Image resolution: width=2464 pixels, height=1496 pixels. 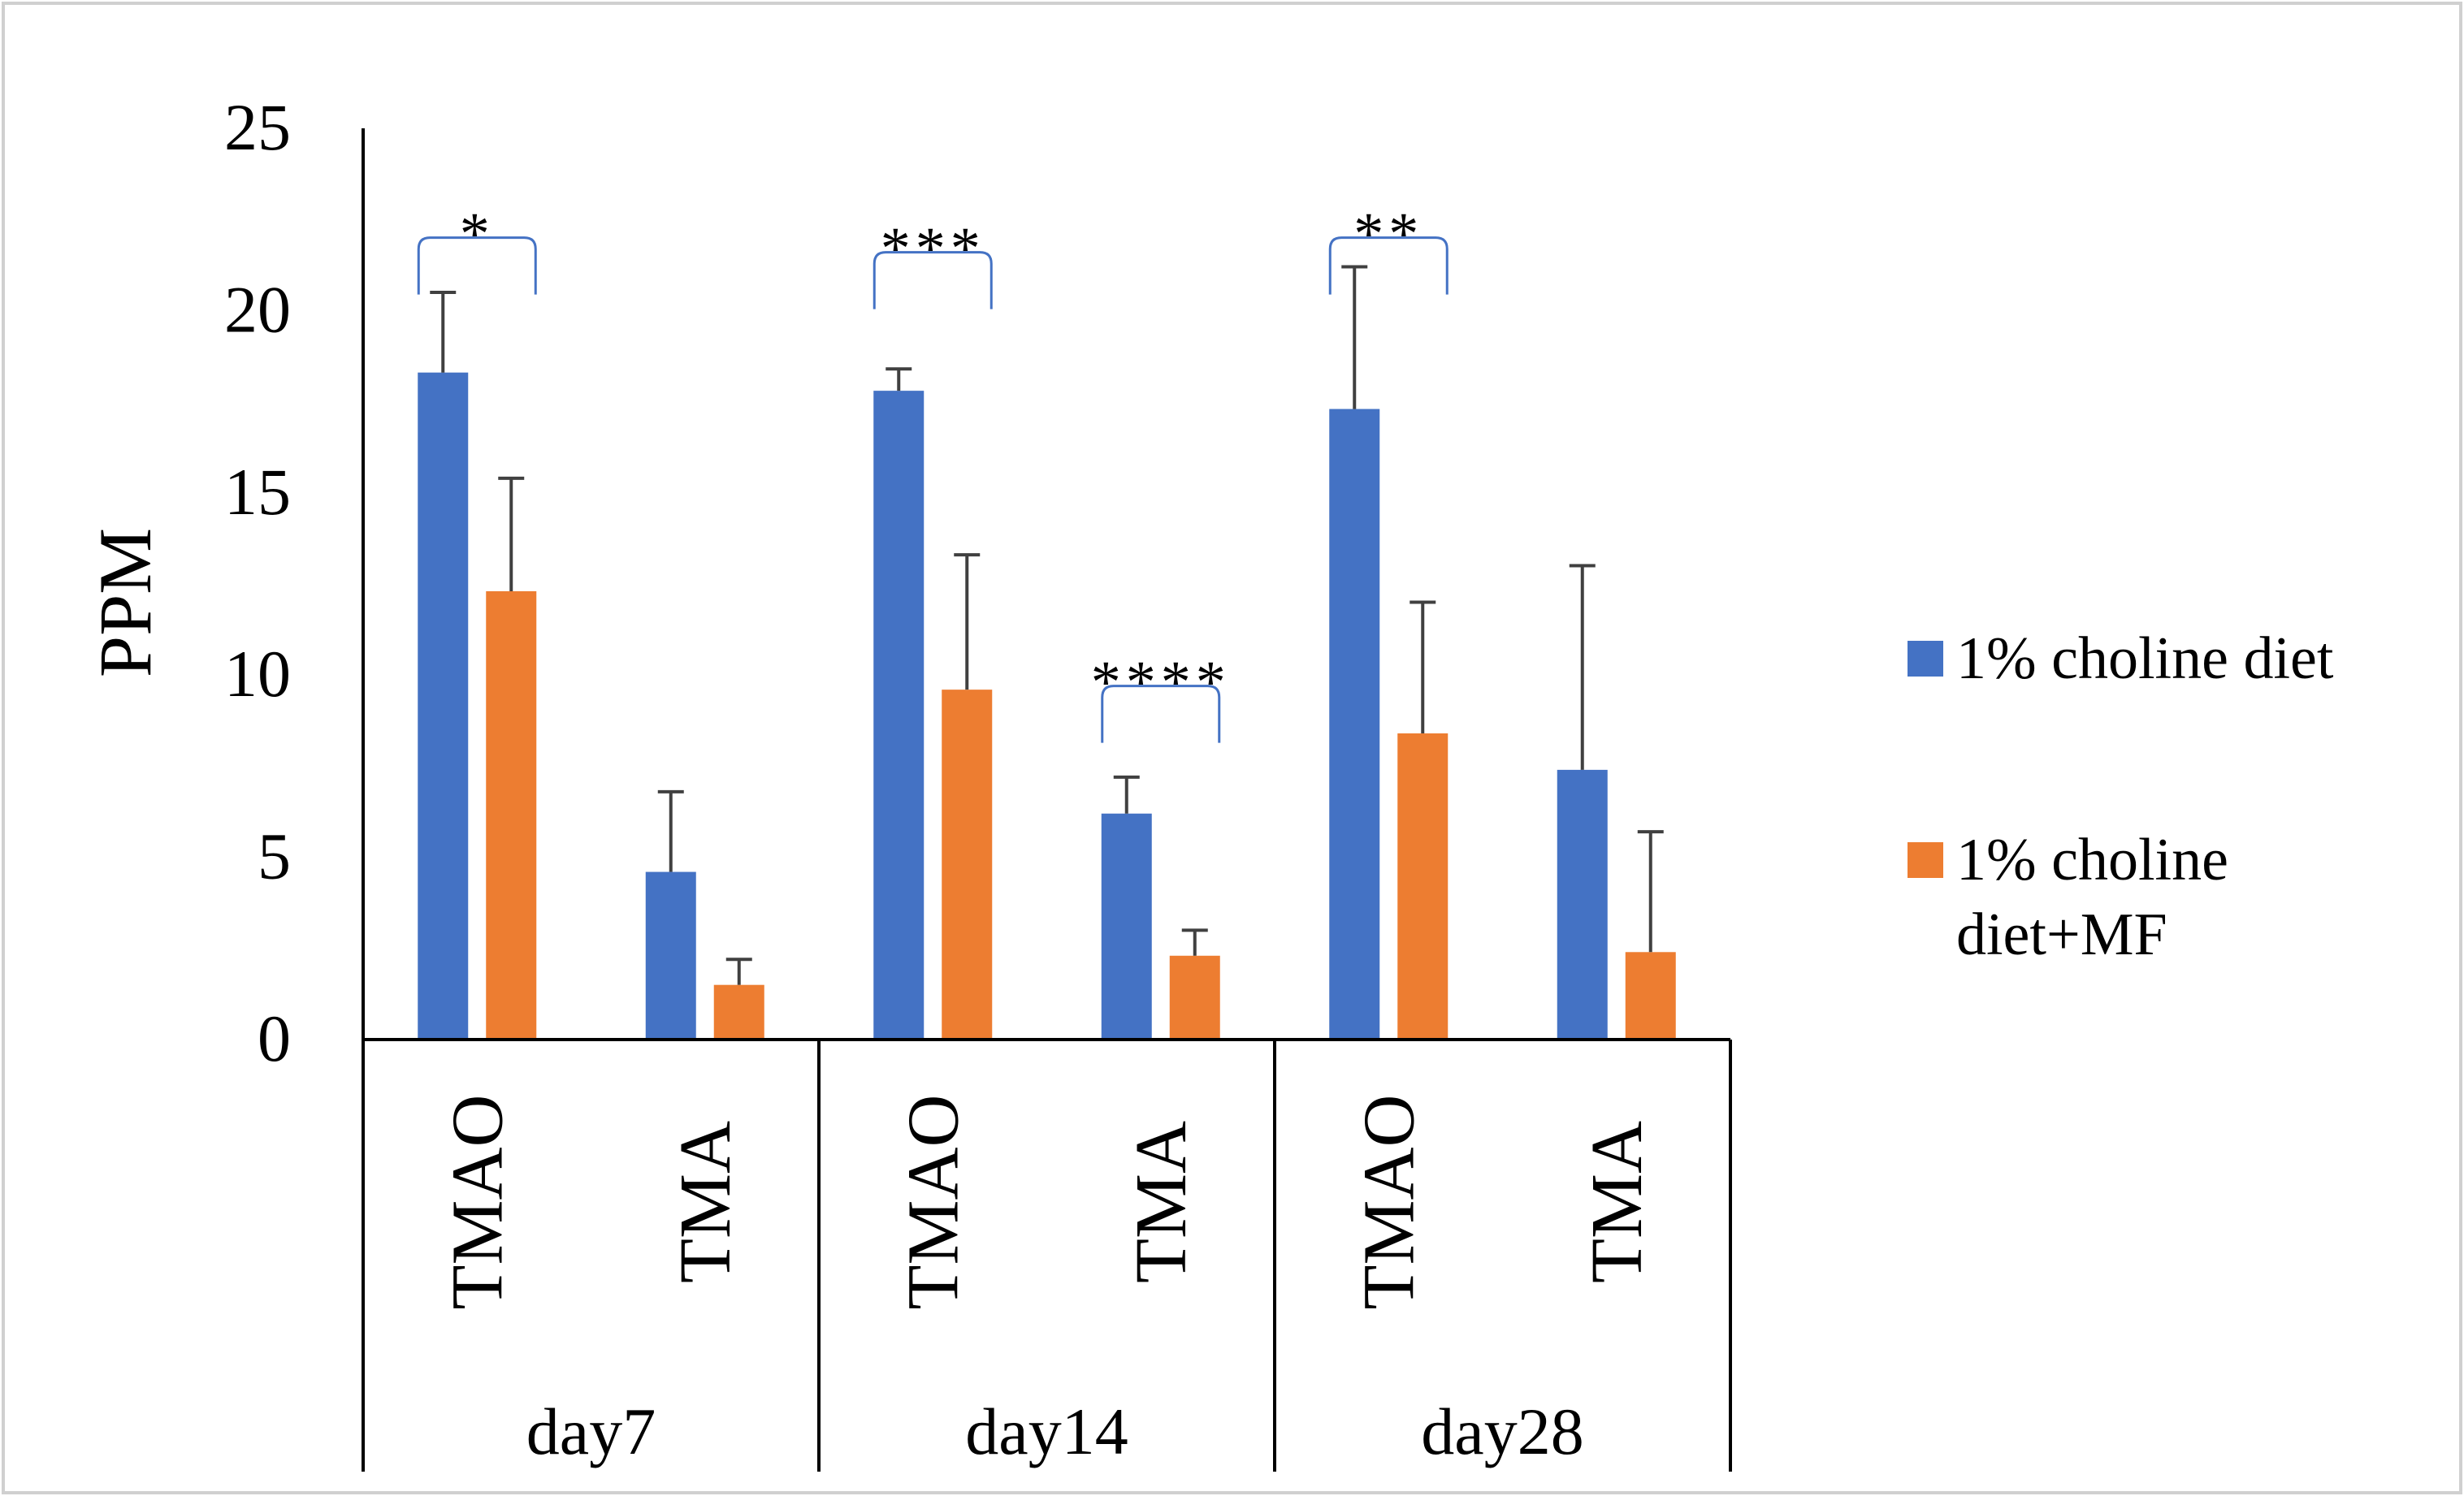 I want to click on significance-label: *, so click(x=477, y=234).